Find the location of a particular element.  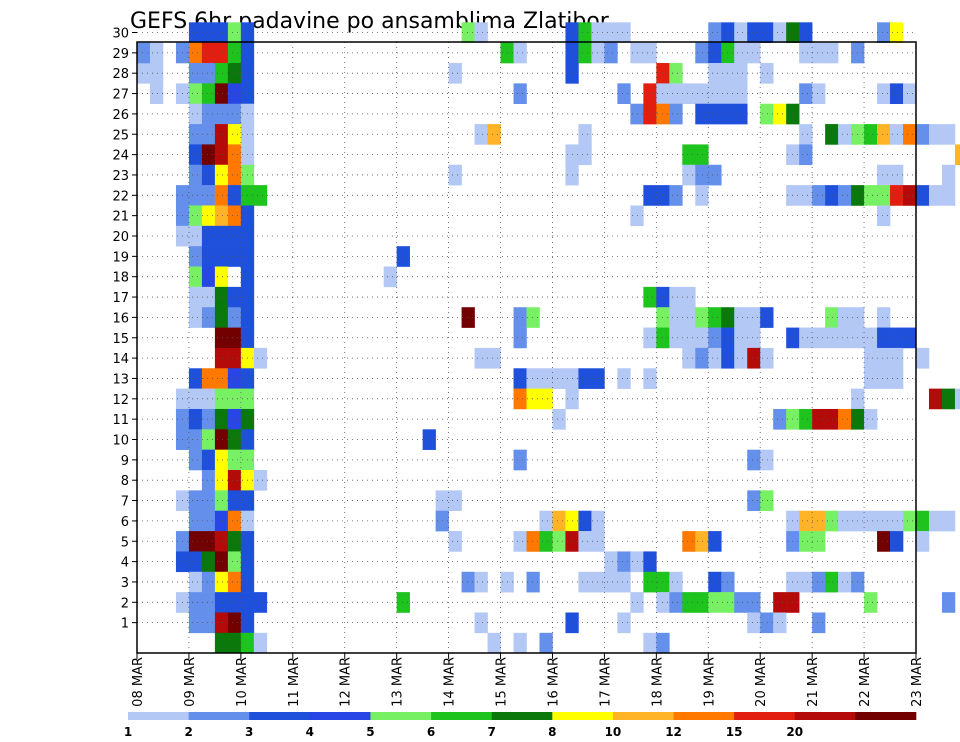

x-tick-label: 19 MAR is located at coordinates (709, 682).